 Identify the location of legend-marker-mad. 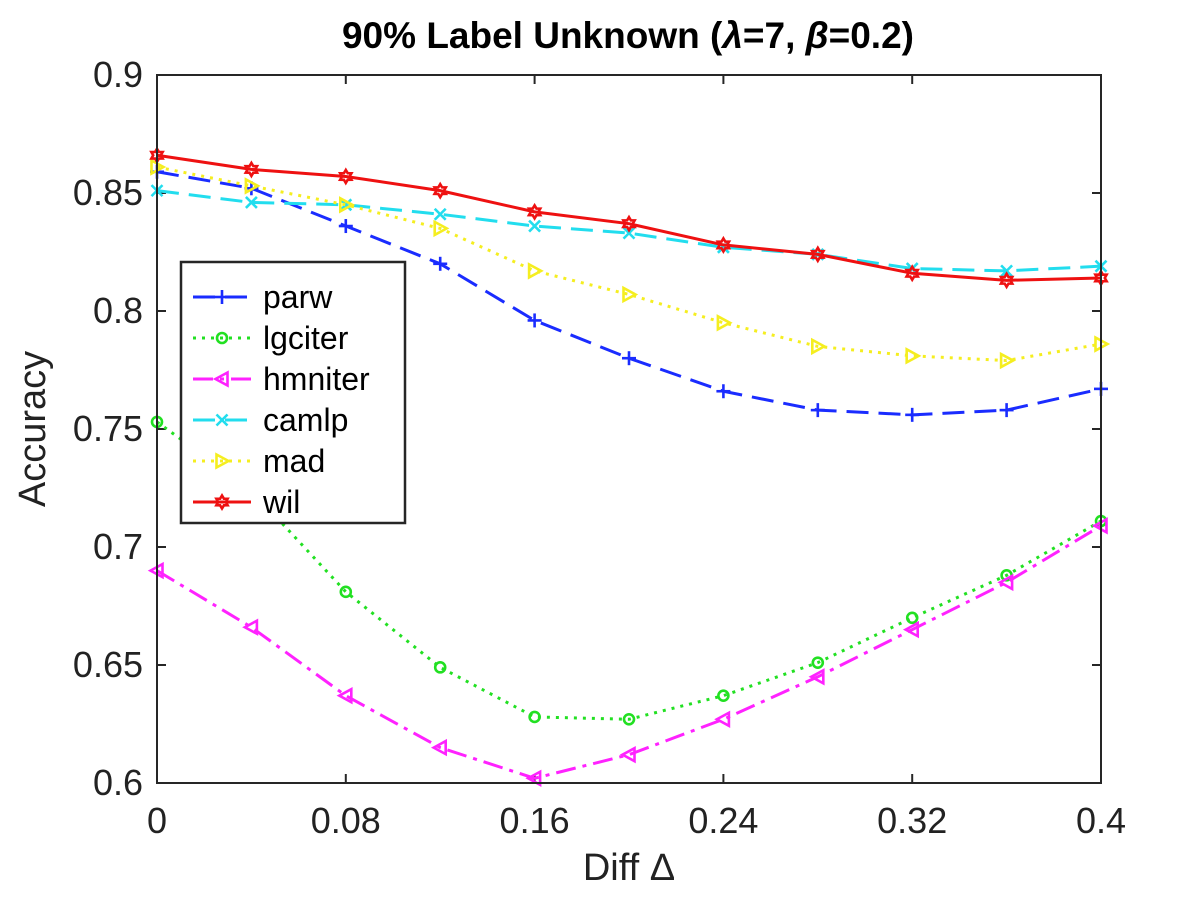
(223, 461).